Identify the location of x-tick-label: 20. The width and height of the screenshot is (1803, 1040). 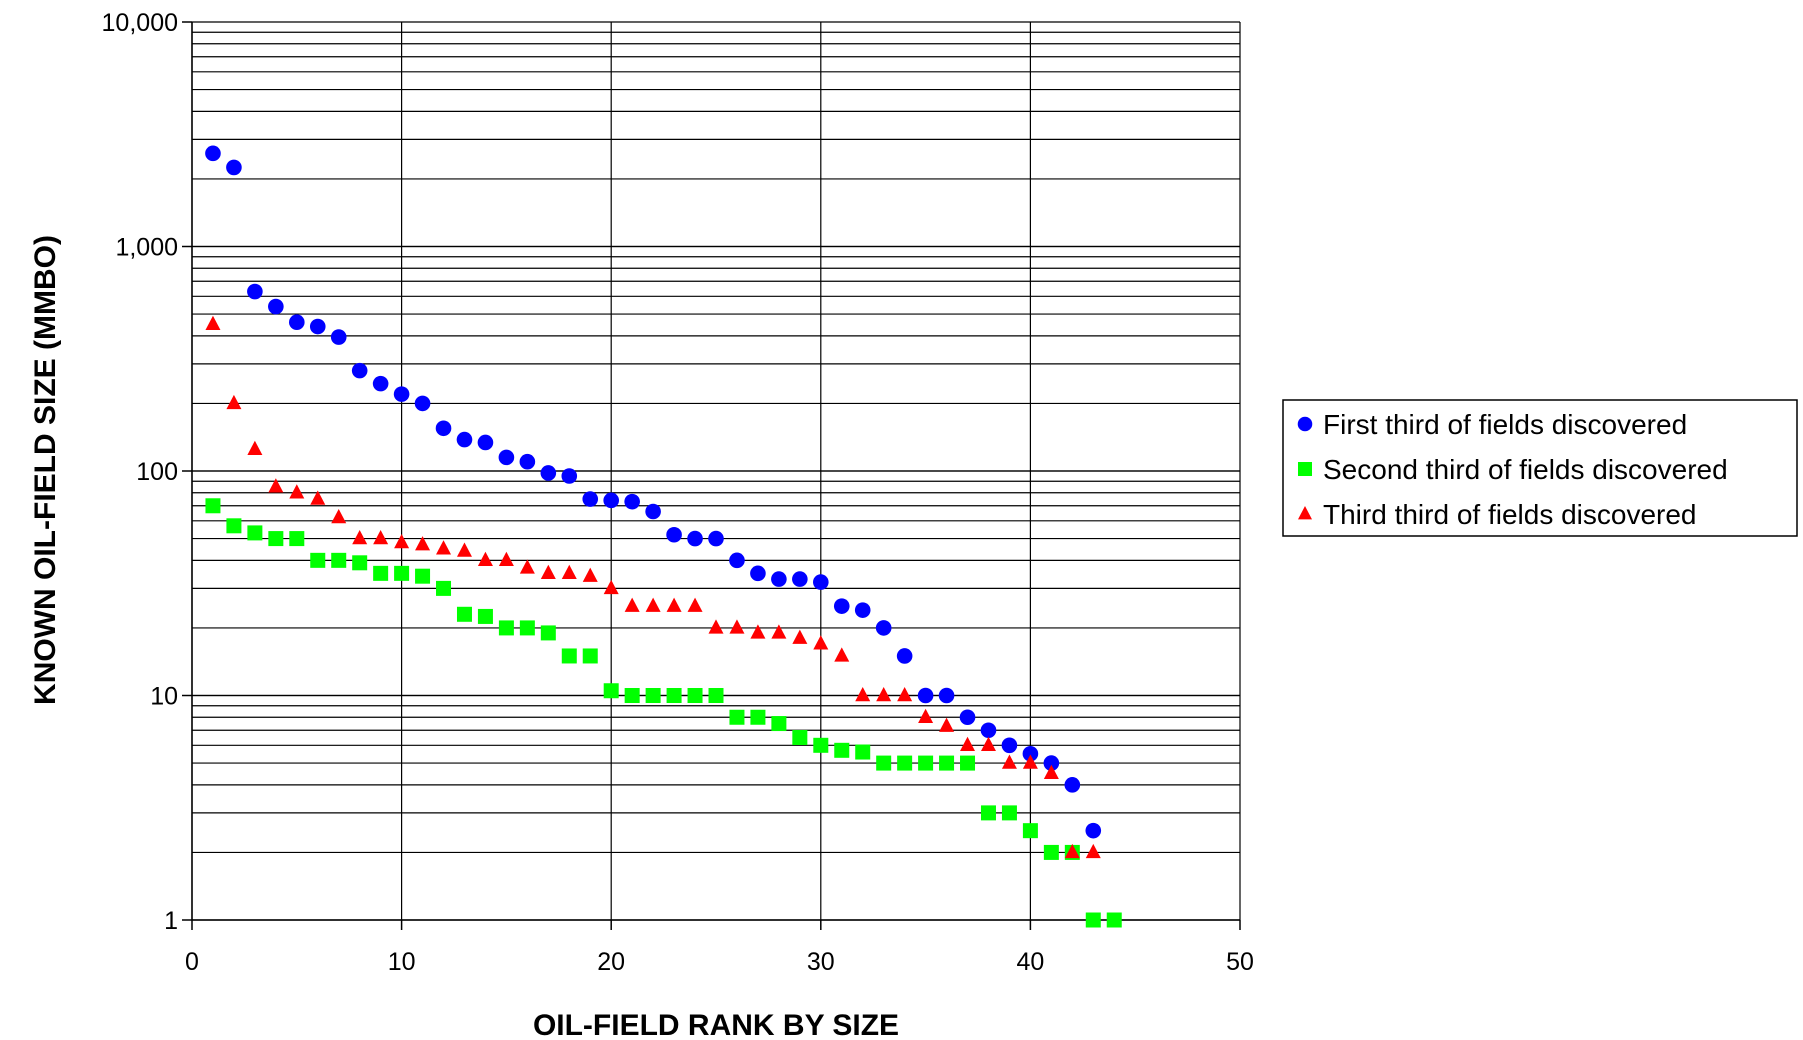
(611, 962).